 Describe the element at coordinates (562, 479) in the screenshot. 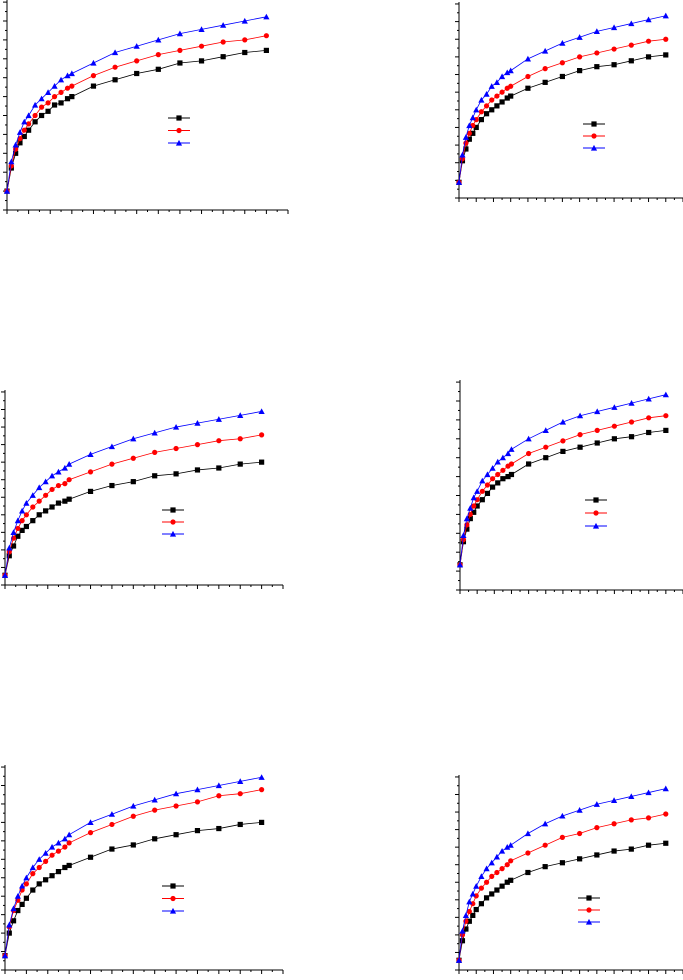

I see `series-triangle` at that location.